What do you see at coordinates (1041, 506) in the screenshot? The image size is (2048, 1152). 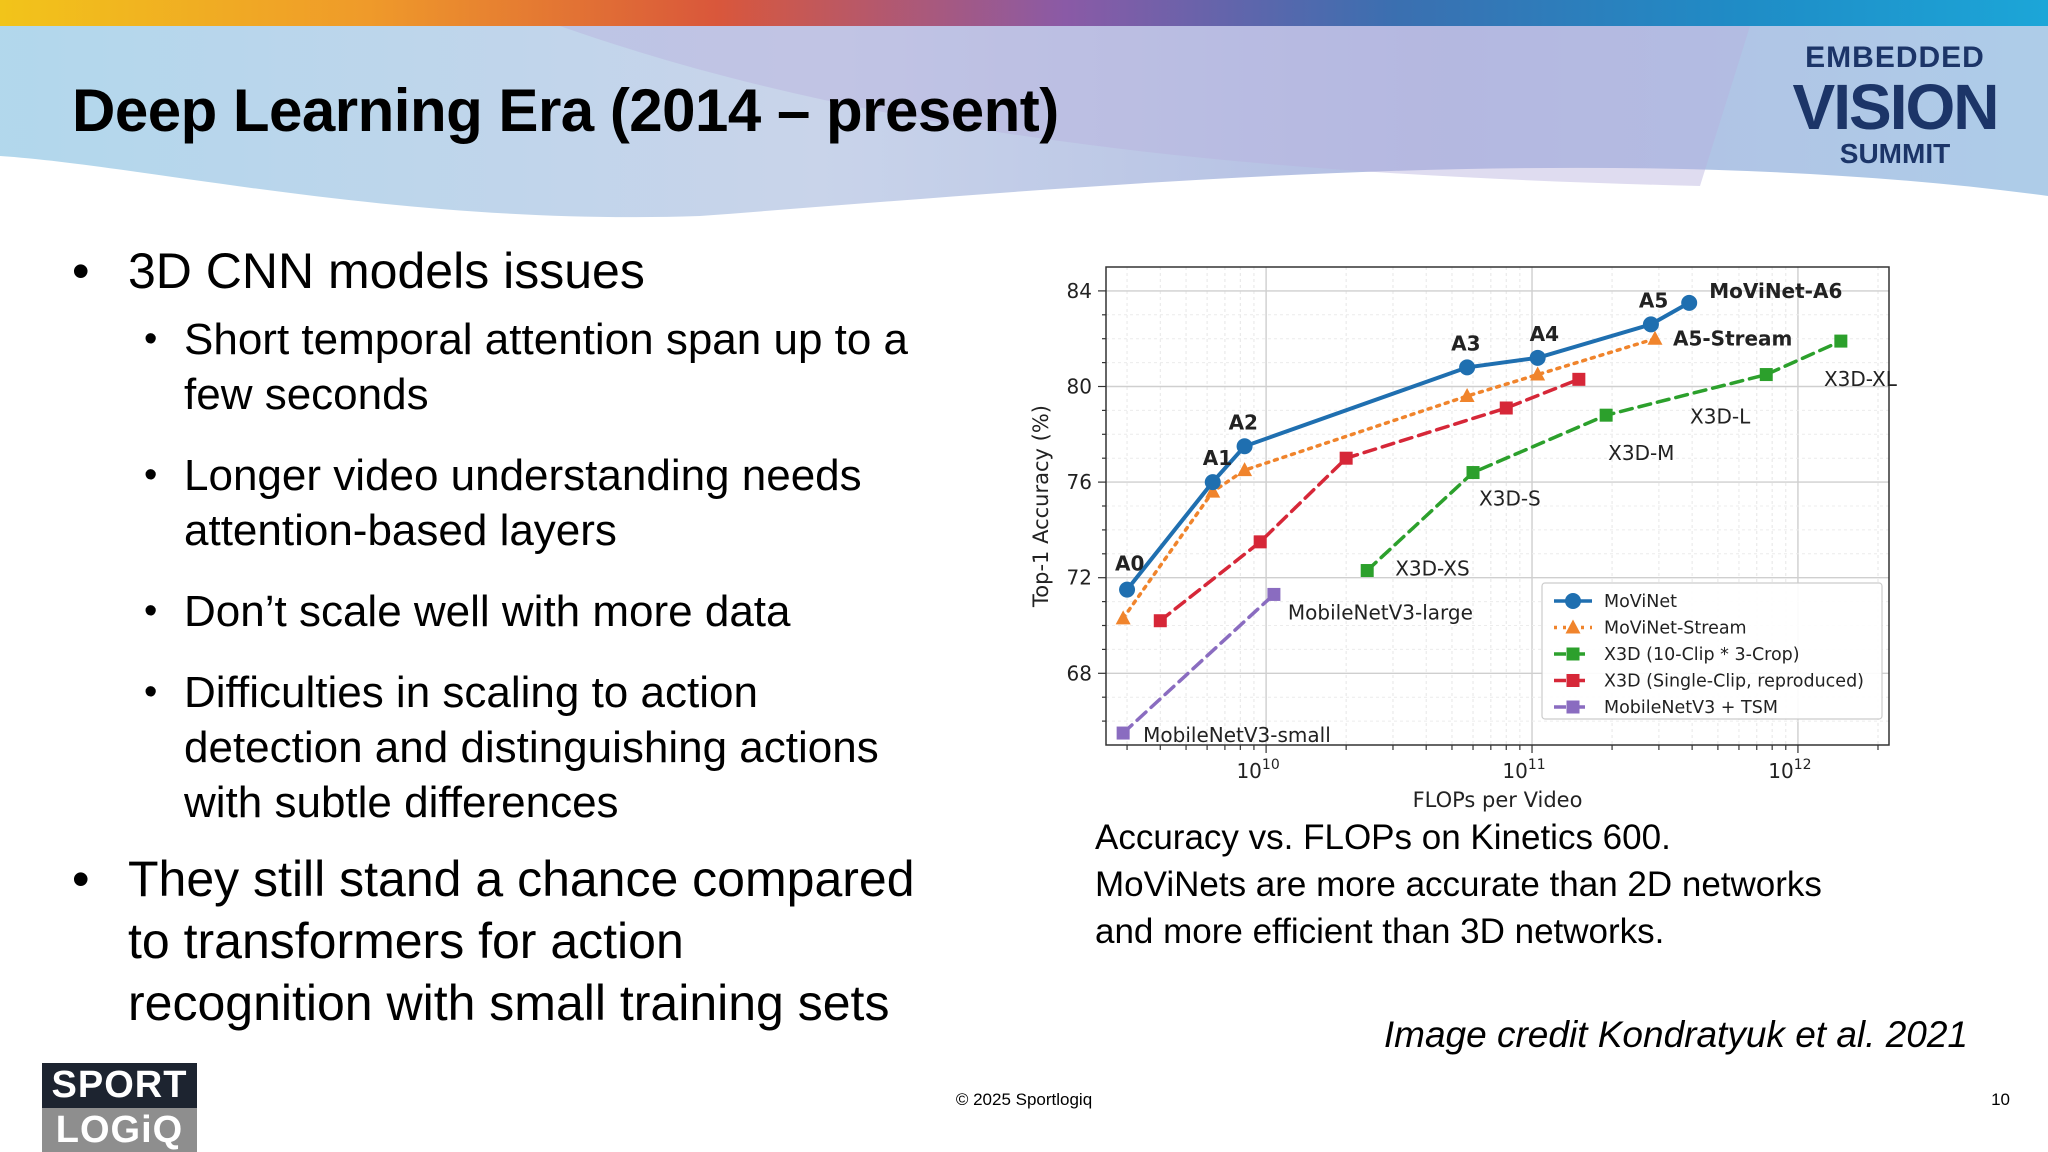 I see `y-axis-label: Top-1 Accuracy (%)` at bounding box center [1041, 506].